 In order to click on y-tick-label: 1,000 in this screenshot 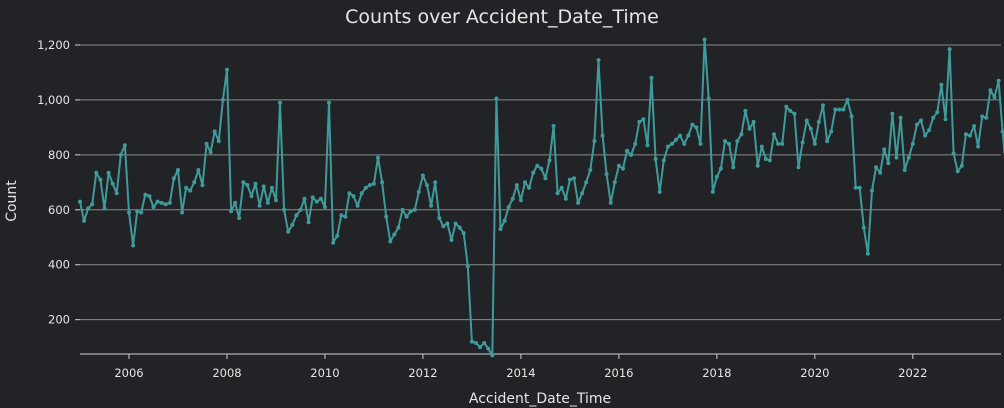, I will do `click(53, 100)`.